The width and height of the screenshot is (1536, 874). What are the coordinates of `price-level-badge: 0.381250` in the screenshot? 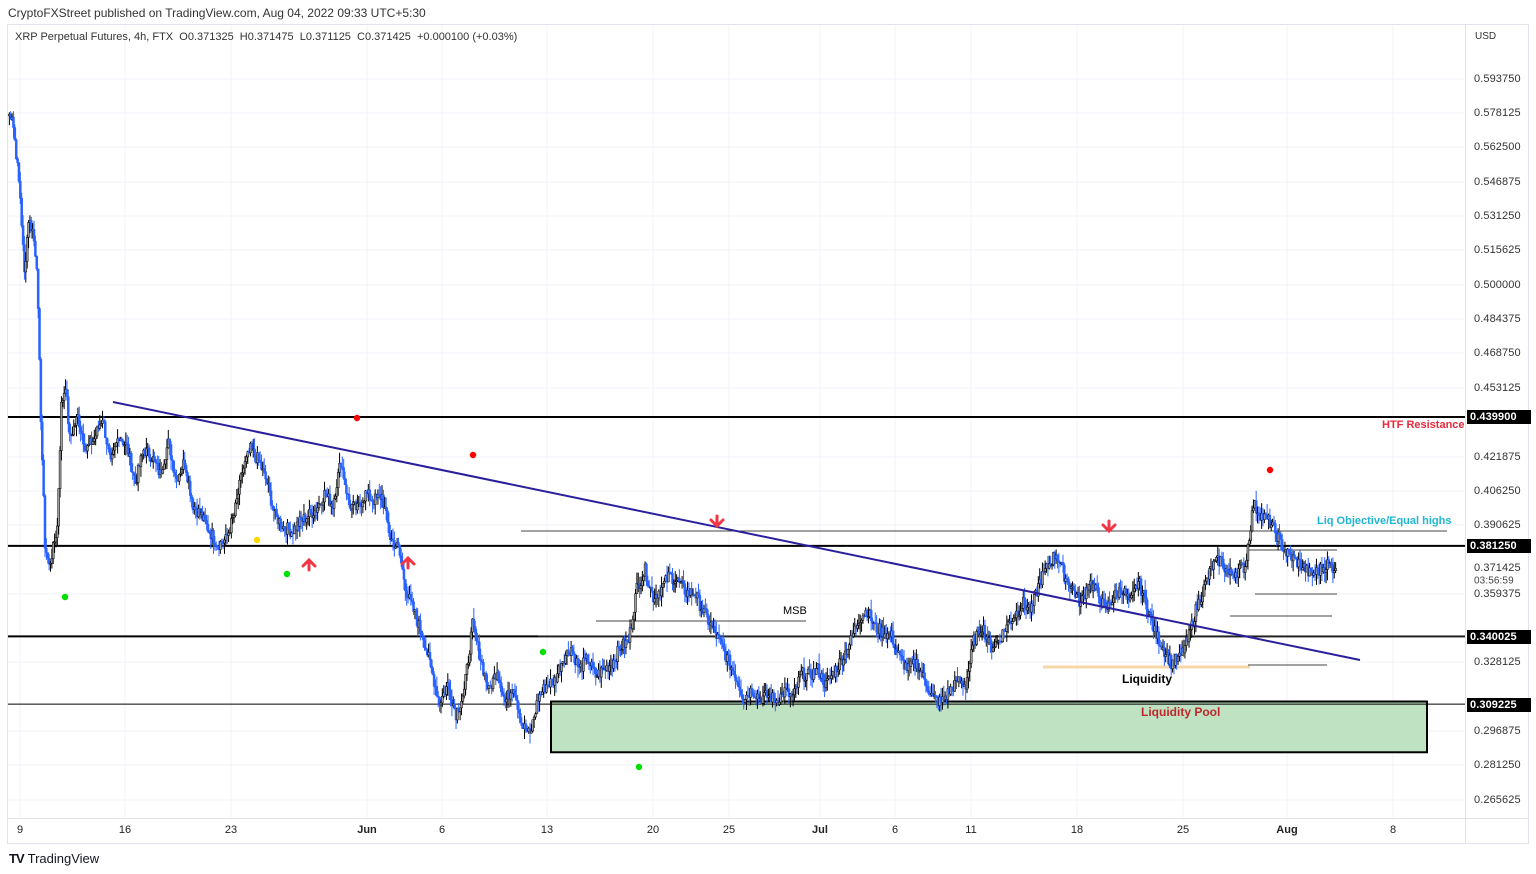 It's located at (1499, 546).